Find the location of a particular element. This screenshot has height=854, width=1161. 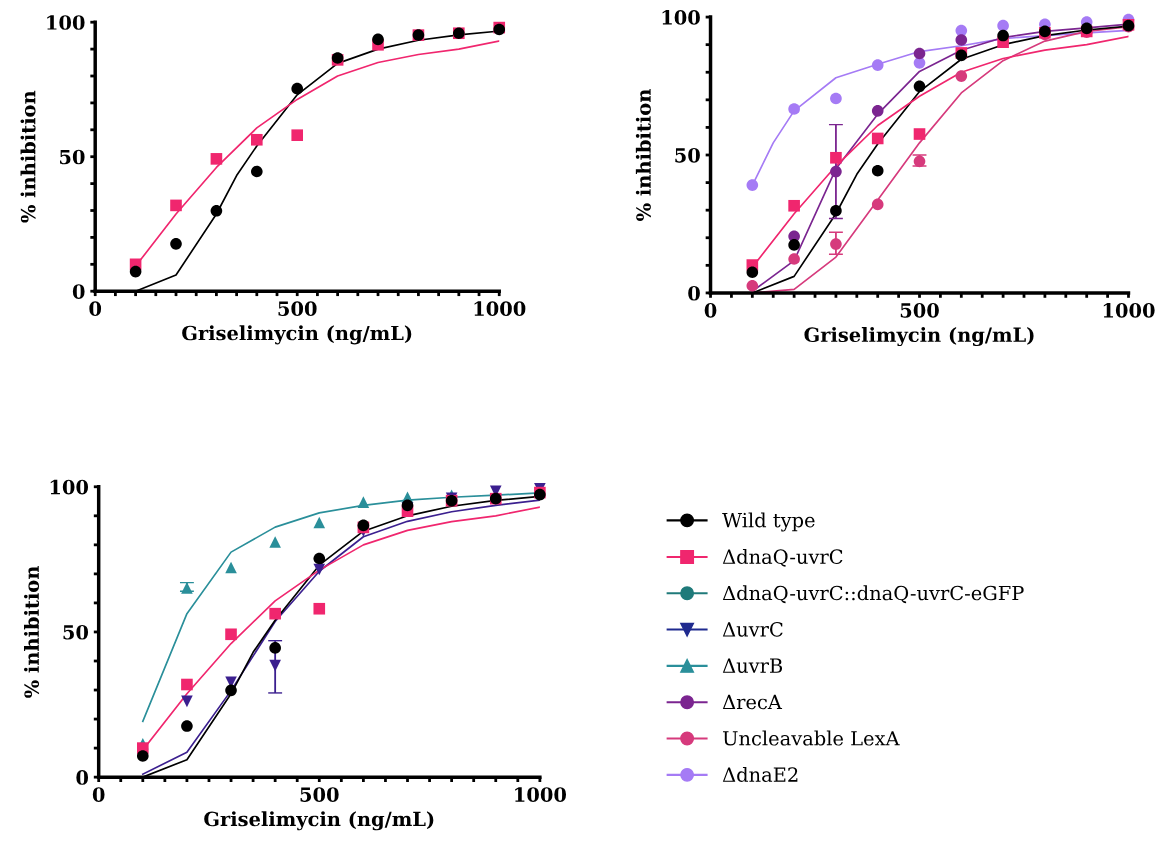

legend-label: ΔrecA is located at coordinates (752, 702).